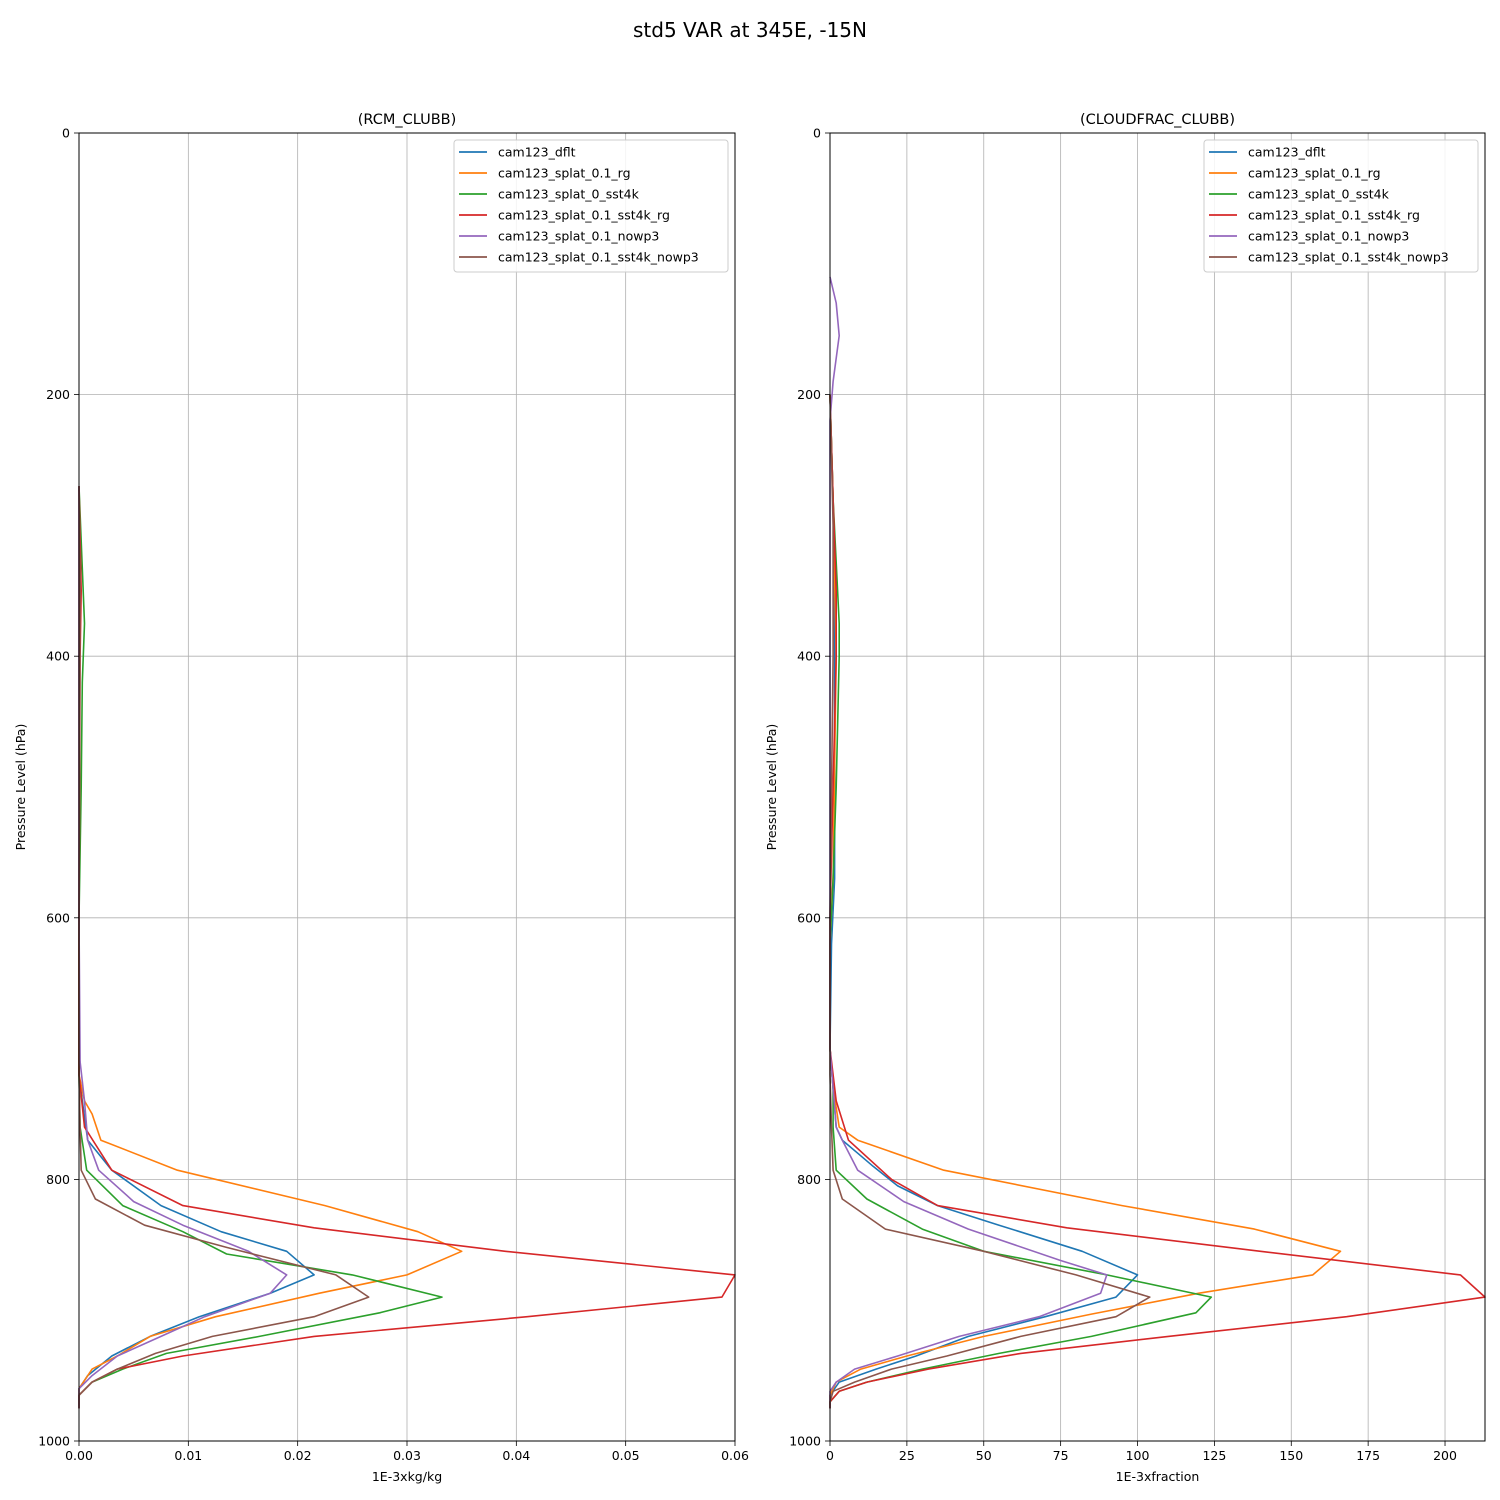 The width and height of the screenshot is (1500, 1500). What do you see at coordinates (1214, 1455) in the screenshot?
I see `x-tick-label: 125` at bounding box center [1214, 1455].